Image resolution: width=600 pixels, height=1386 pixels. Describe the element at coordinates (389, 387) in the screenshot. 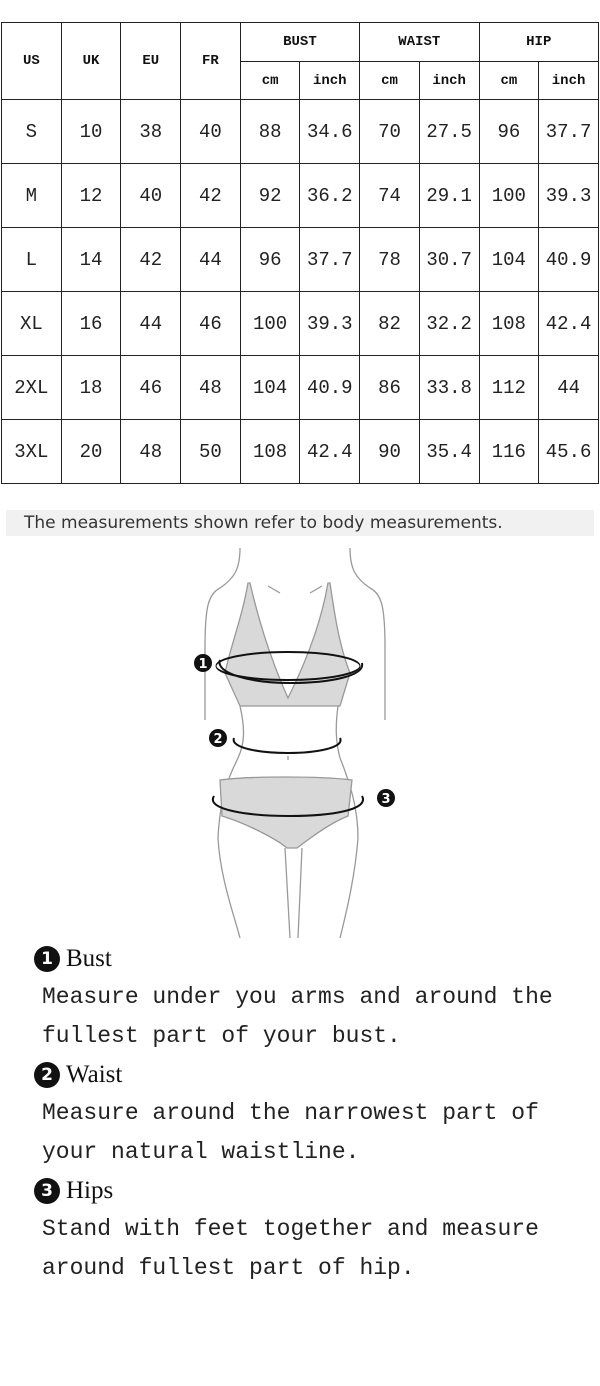

I see `table-cell: 86` at that location.